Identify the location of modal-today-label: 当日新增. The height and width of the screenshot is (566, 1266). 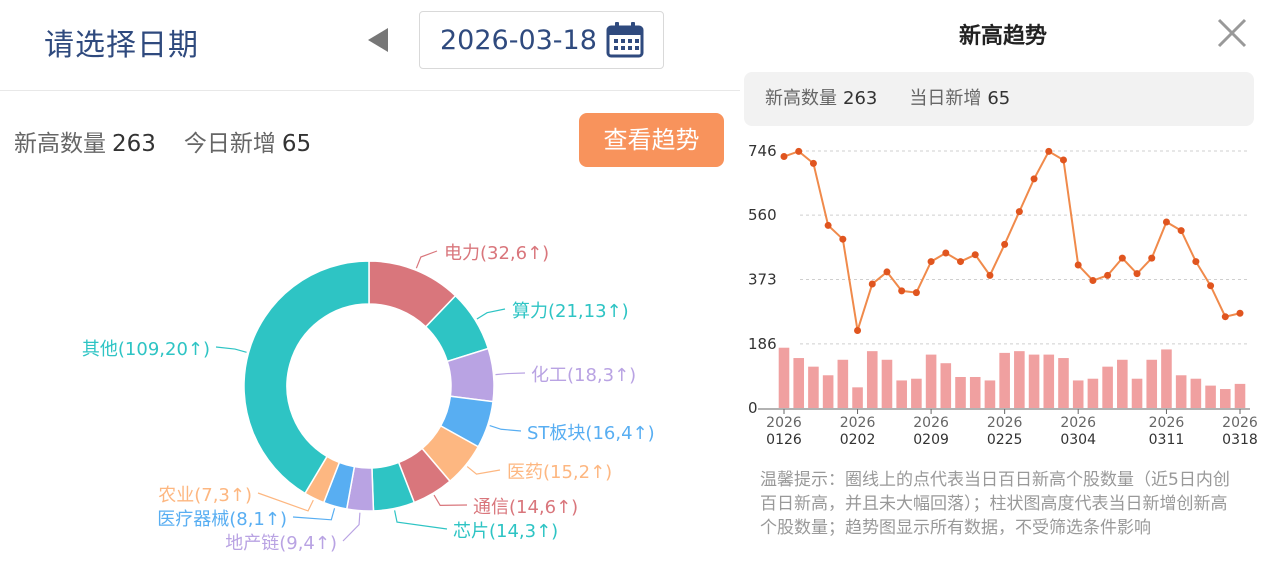
(945, 98).